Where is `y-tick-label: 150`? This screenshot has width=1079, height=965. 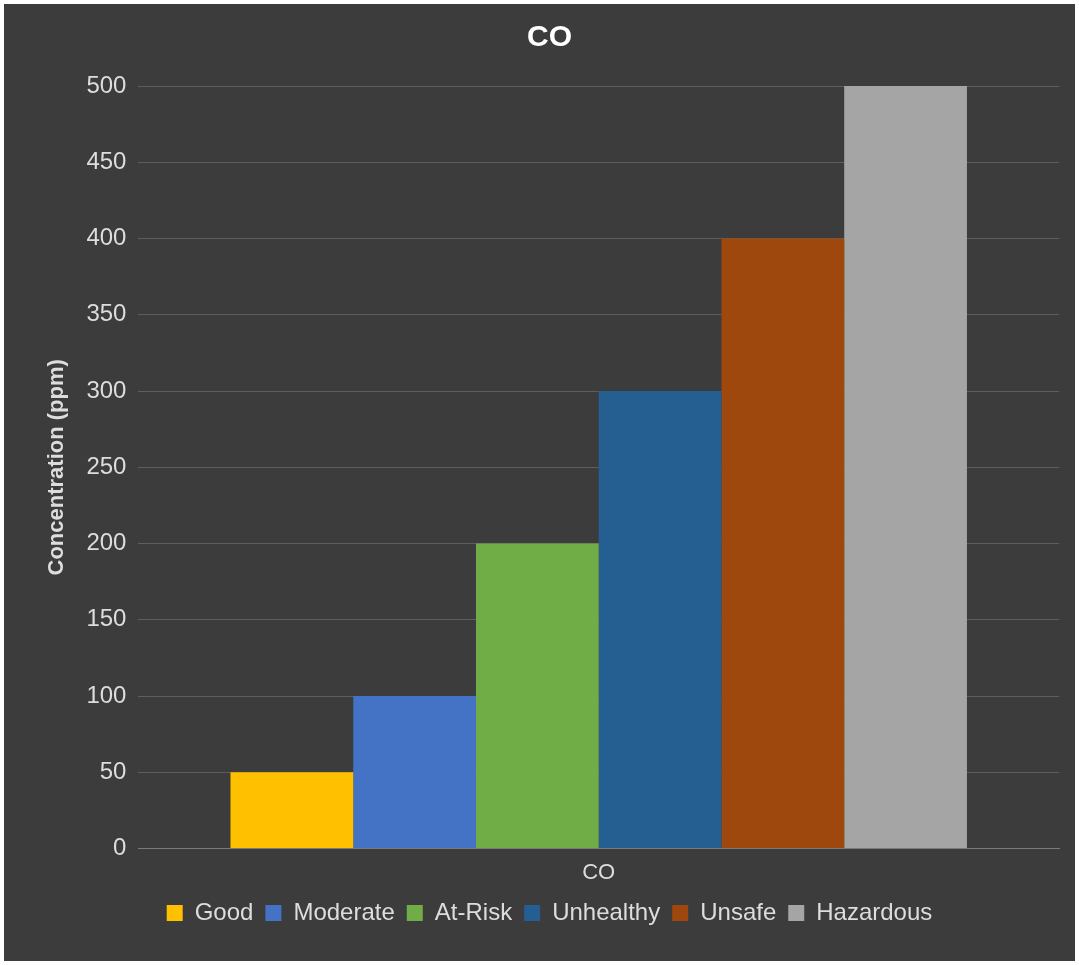
y-tick-label: 150 is located at coordinates (106, 618).